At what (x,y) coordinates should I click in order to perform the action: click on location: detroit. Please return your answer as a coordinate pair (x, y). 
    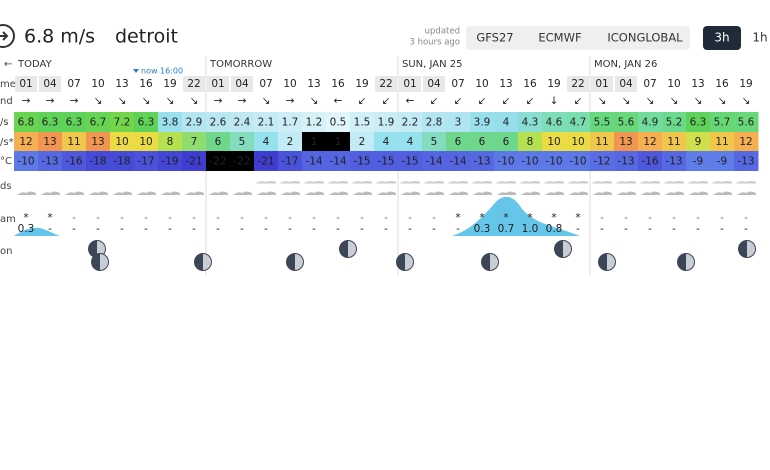
    Looking at the image, I should click on (146, 37).